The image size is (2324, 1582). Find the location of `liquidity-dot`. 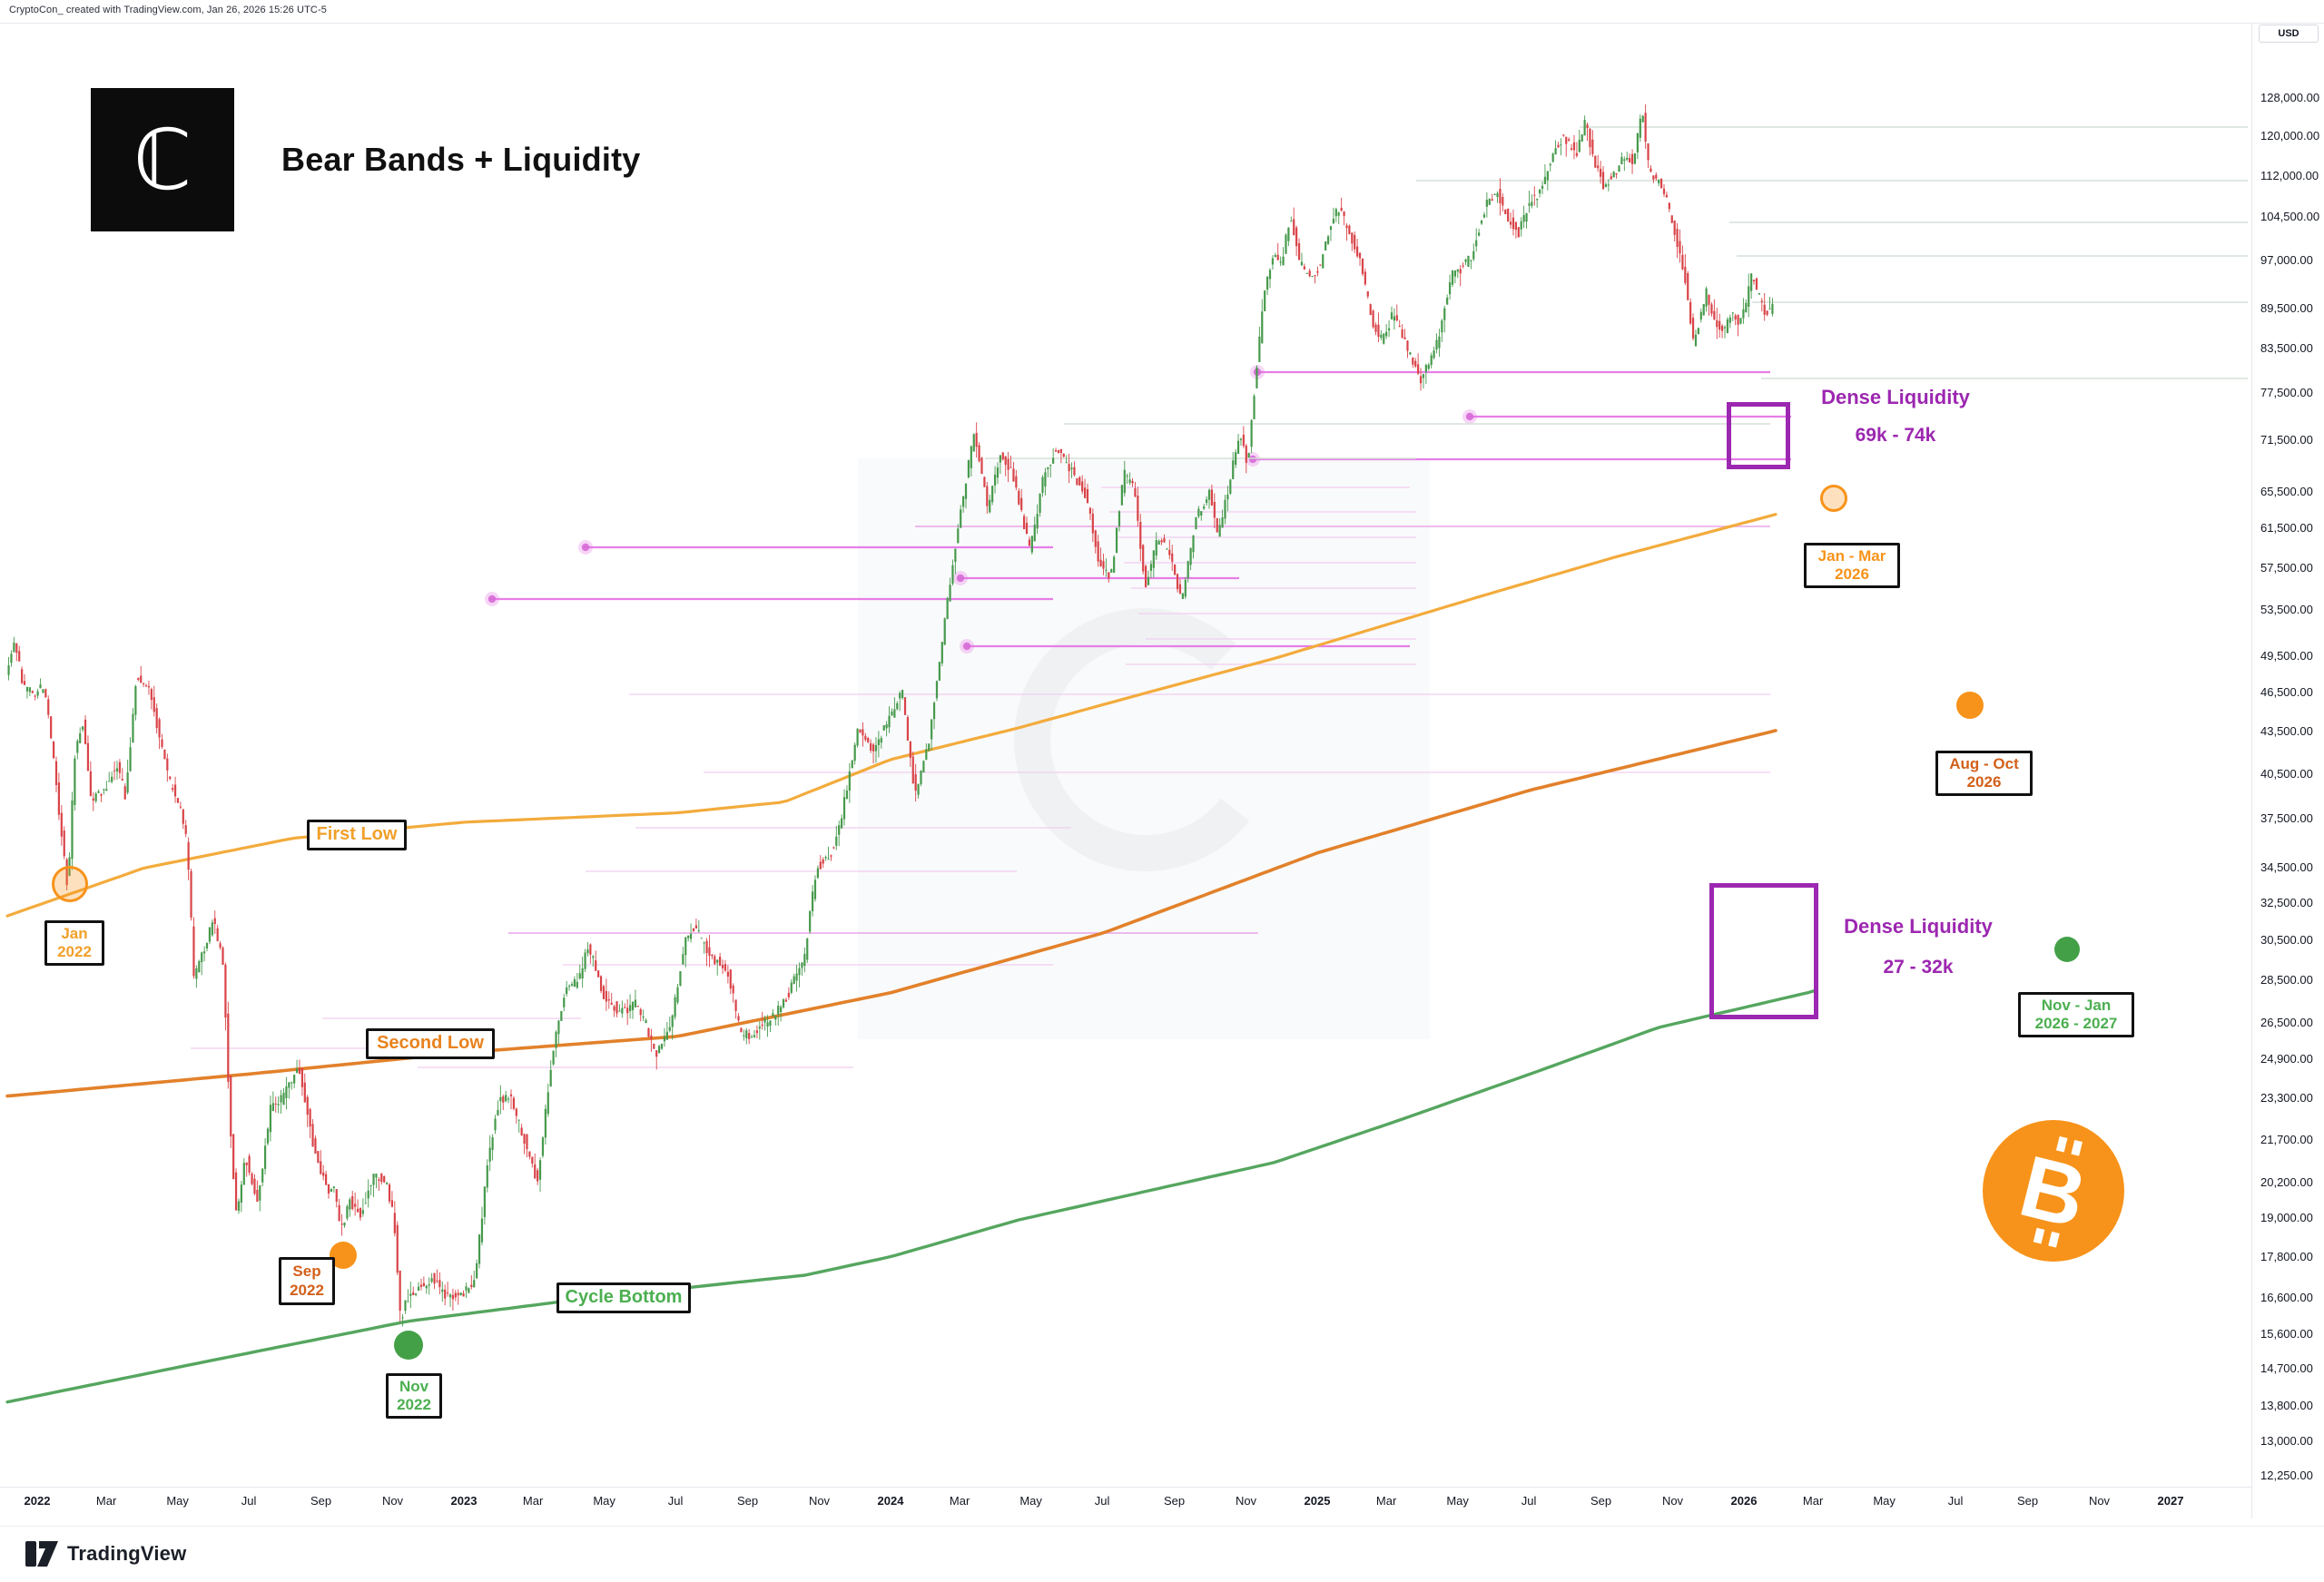

liquidity-dot is located at coordinates (1469, 416).